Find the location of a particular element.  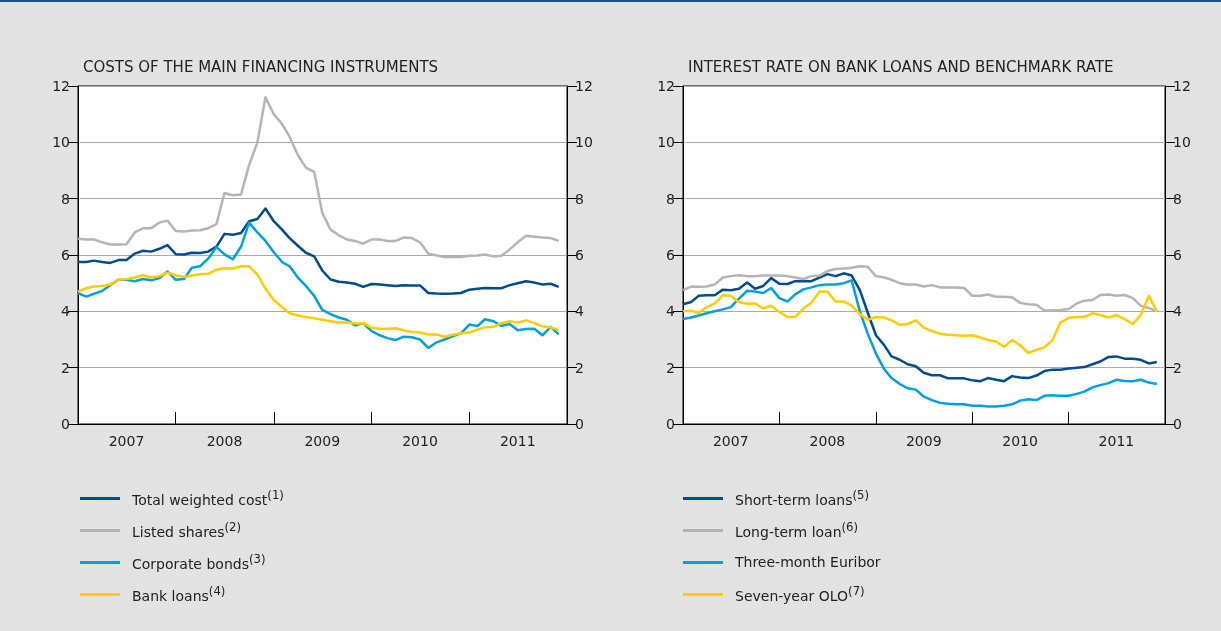

legend-label: Listed shares$^{(2)}$ is located at coordinates (187, 530).